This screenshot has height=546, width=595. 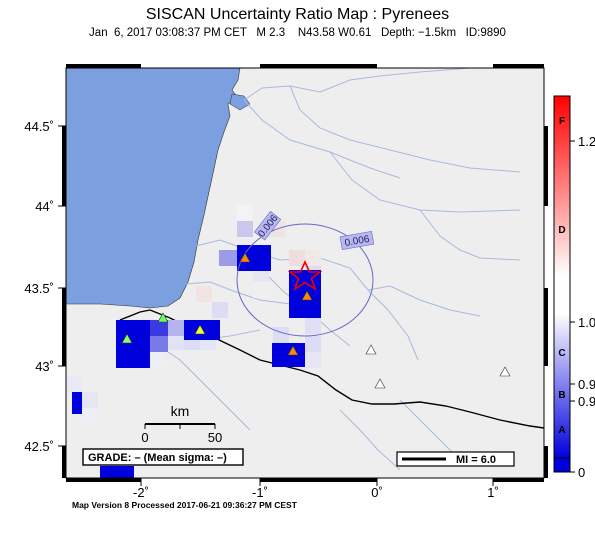 What do you see at coordinates (377, 492) in the screenshot?
I see `x-tick-label: 0˚` at bounding box center [377, 492].